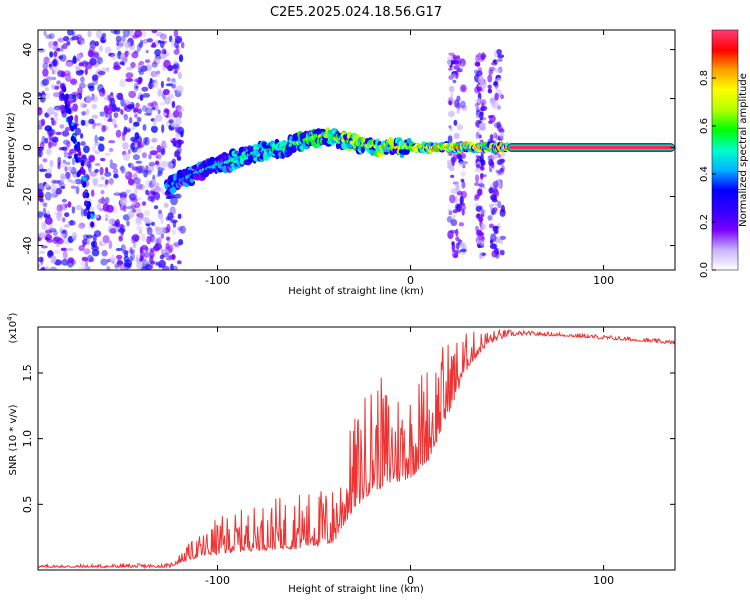 The height and width of the screenshot is (600, 750). I want to click on colorbar-tick-label: 0.4, so click(704, 174).